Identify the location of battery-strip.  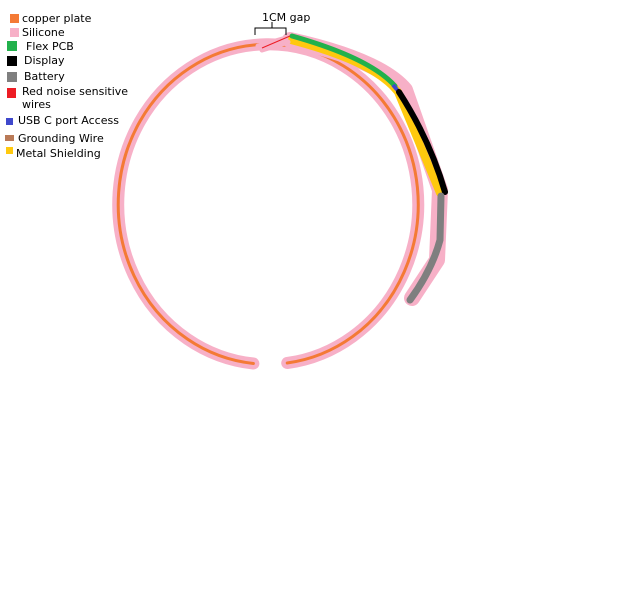
(425, 248).